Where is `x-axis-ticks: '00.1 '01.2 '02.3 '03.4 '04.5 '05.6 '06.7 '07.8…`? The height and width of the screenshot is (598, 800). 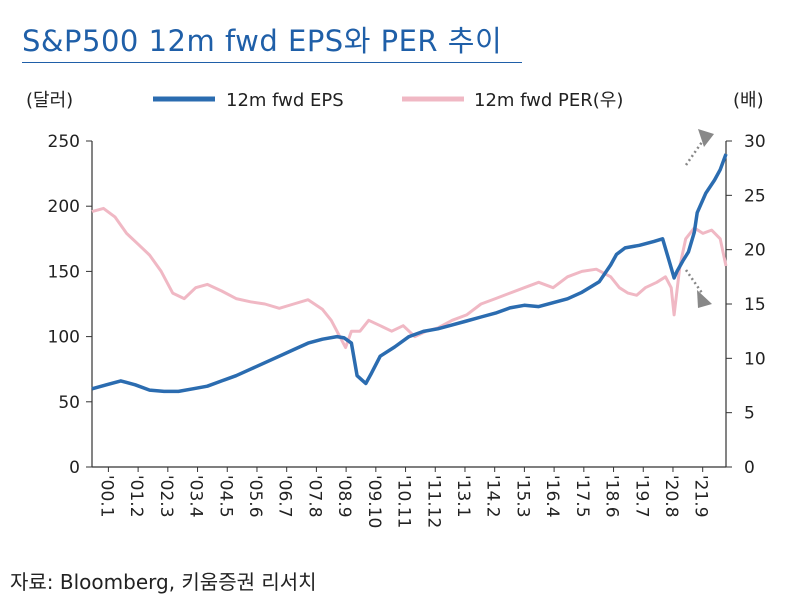 x-axis-ticks: '00.1 '01.2 '02.3 '03.4 '04.5 '05.6 '06.7 '07.8… is located at coordinates (403, 497).